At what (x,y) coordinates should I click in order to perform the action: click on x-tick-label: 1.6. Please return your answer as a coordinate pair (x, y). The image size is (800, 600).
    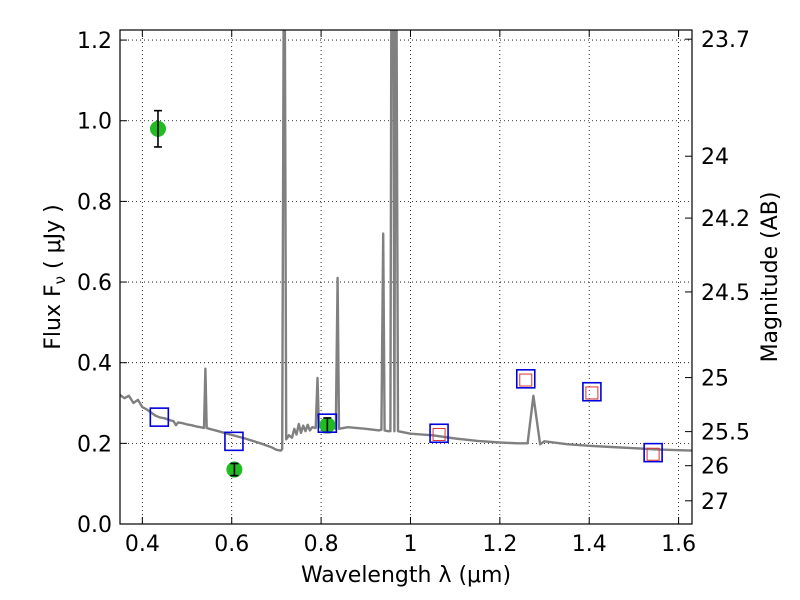
    Looking at the image, I should click on (678, 544).